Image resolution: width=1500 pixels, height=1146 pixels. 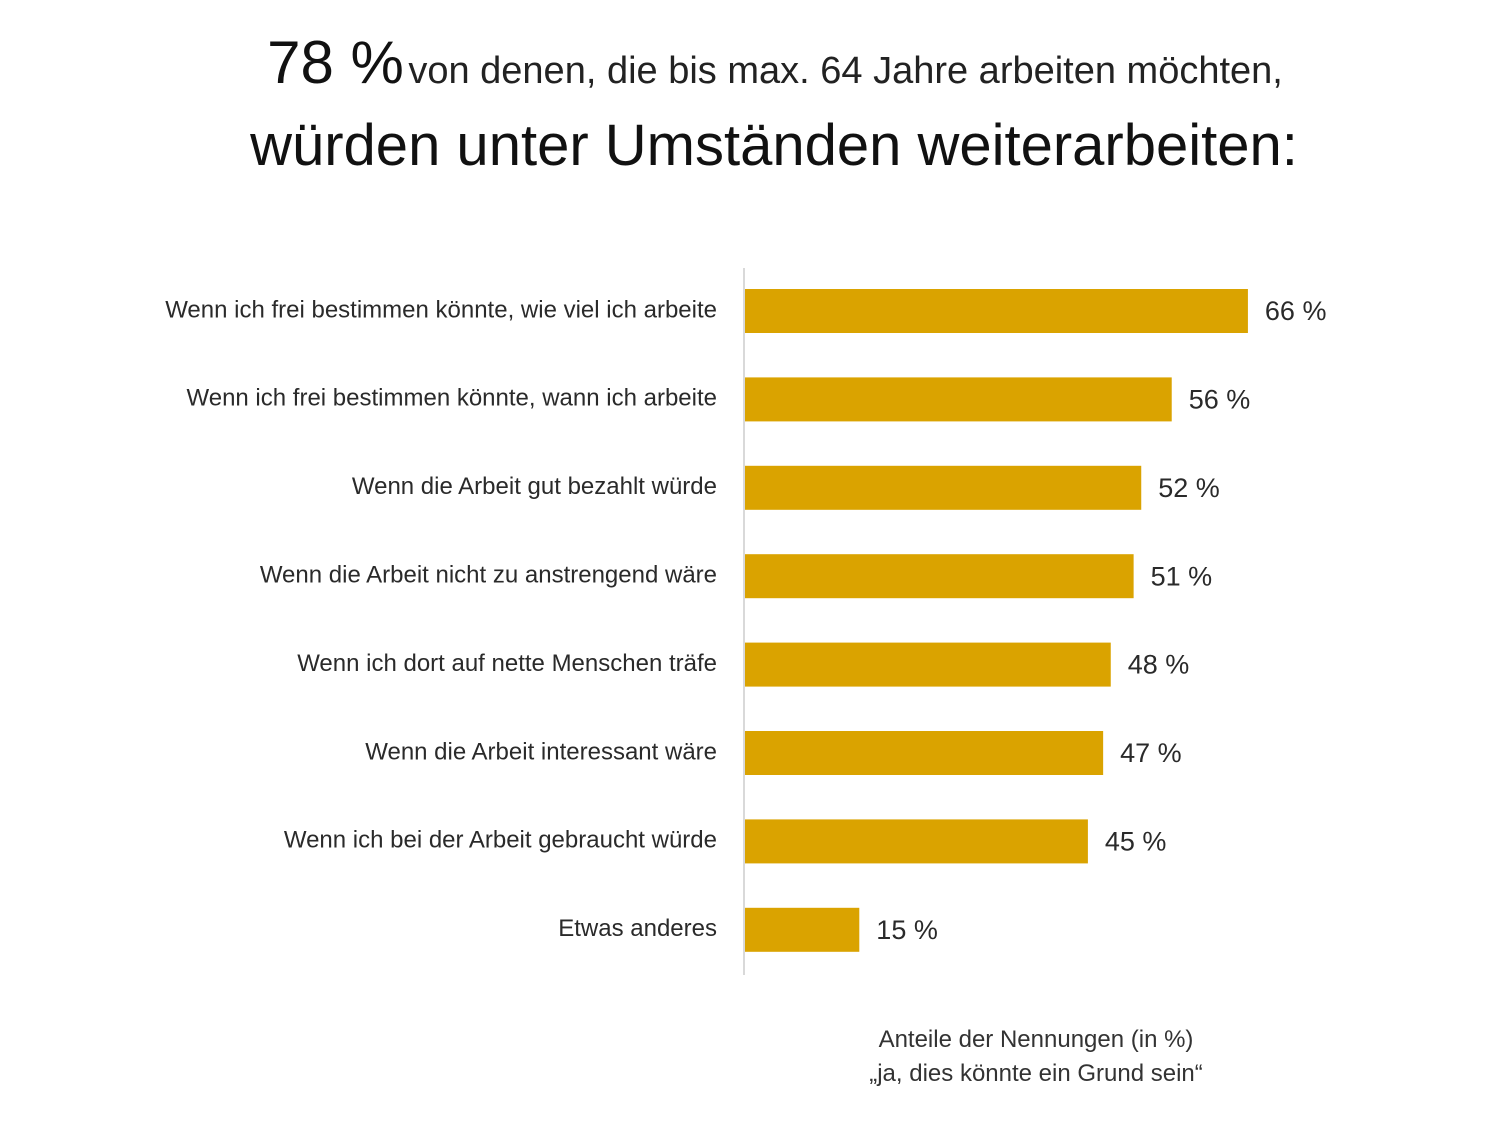 I want to click on category-label: Wenn ich dort auf nette Menschen träfe, so click(x=507, y=663).